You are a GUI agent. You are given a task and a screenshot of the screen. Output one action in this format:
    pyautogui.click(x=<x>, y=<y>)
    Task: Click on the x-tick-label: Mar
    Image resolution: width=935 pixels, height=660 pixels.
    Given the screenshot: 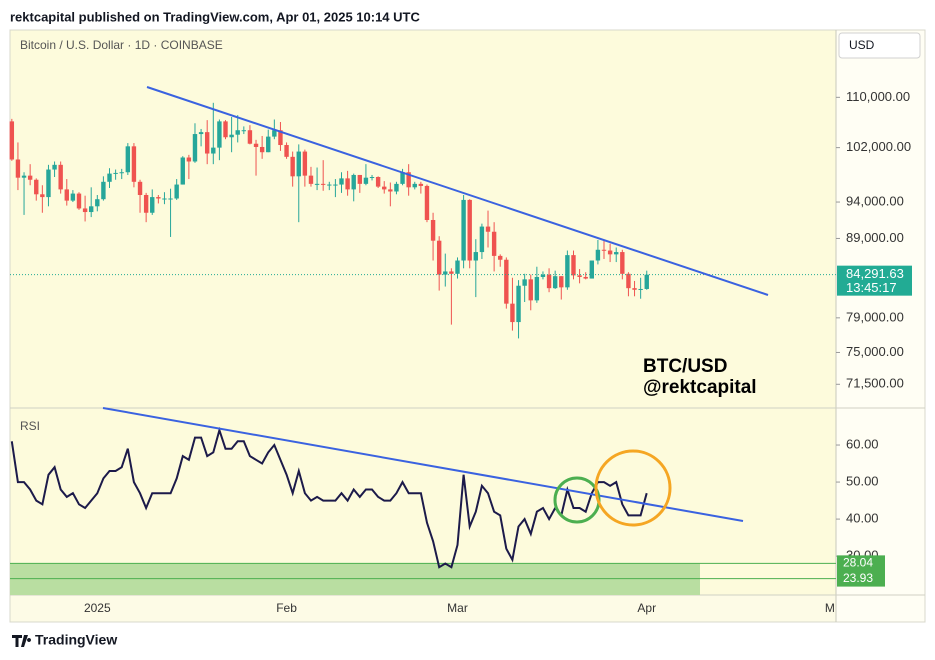 What is the action you would take?
    pyautogui.click(x=457, y=608)
    